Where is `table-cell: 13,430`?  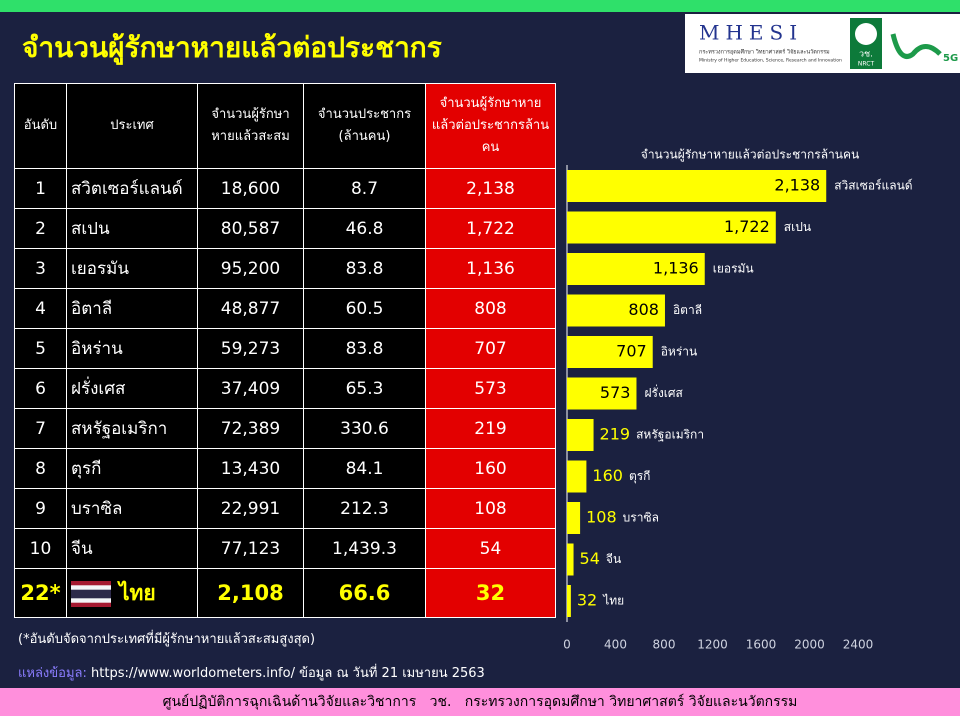 table-cell: 13,430 is located at coordinates (250, 468).